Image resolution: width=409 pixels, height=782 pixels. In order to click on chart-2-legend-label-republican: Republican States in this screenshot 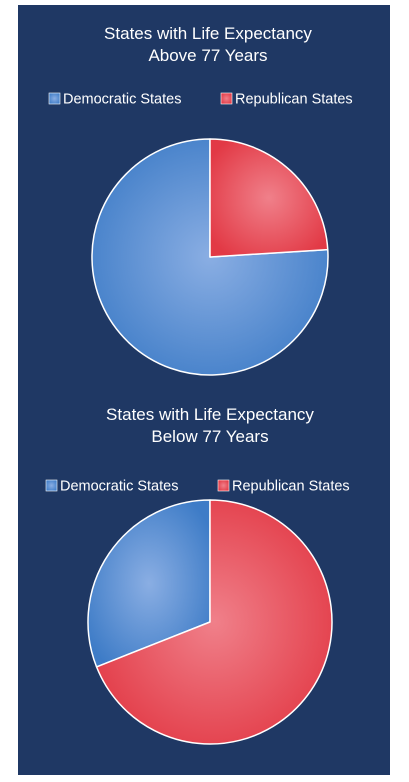, I will do `click(291, 487)`.